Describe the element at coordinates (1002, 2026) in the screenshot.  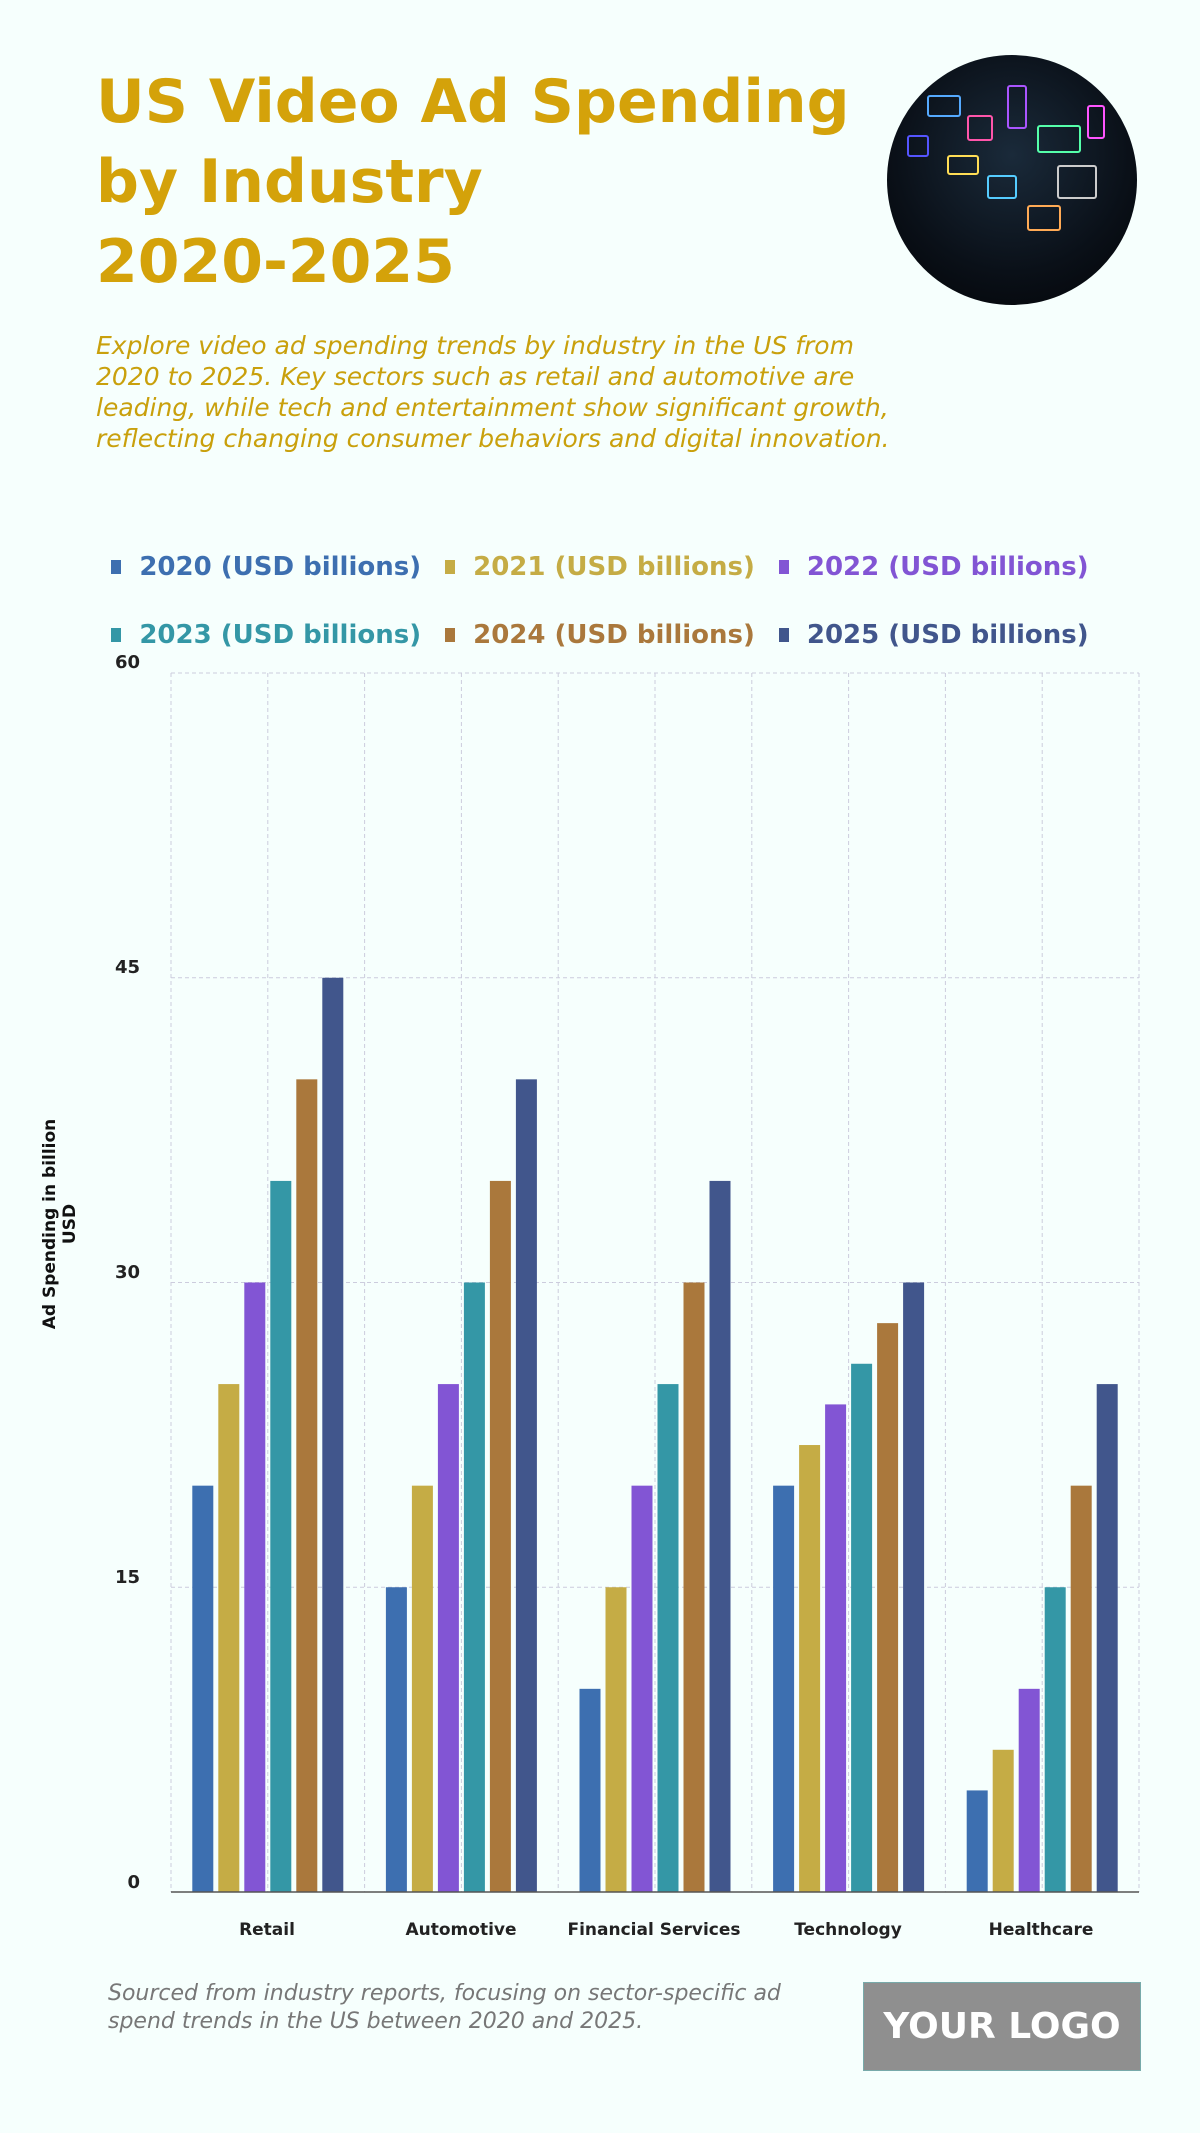
I see `logo-placeholder: YOUR LOGO` at that location.